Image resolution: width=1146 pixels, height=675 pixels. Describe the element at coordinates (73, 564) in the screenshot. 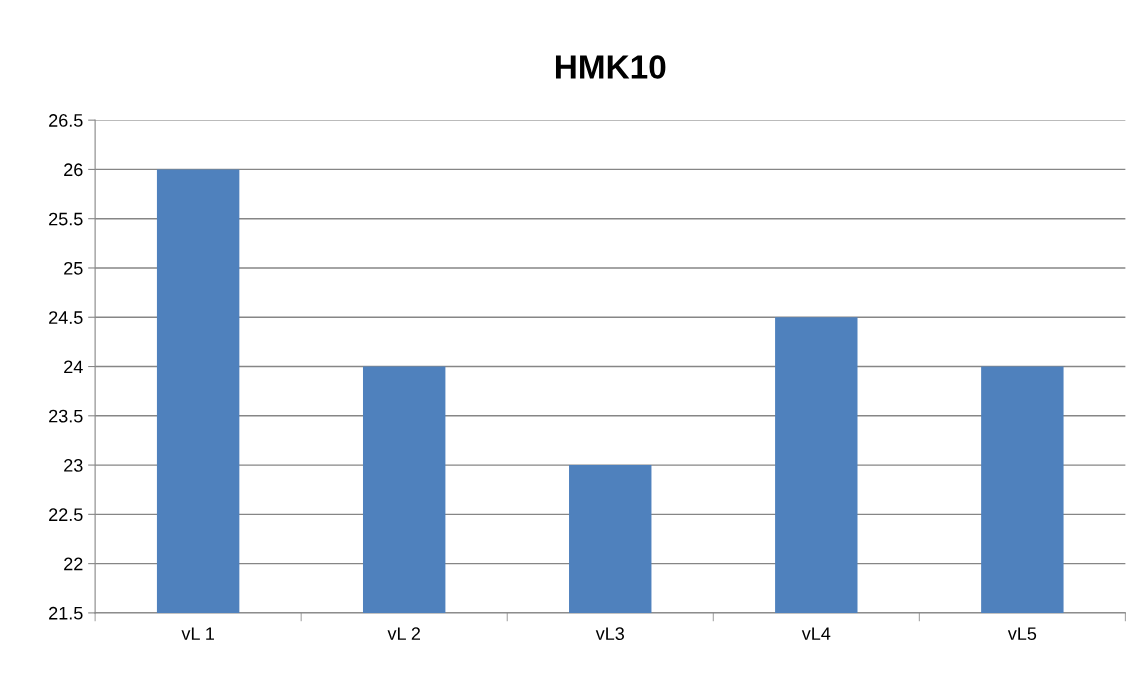

I see `y-tick-label: 22` at that location.